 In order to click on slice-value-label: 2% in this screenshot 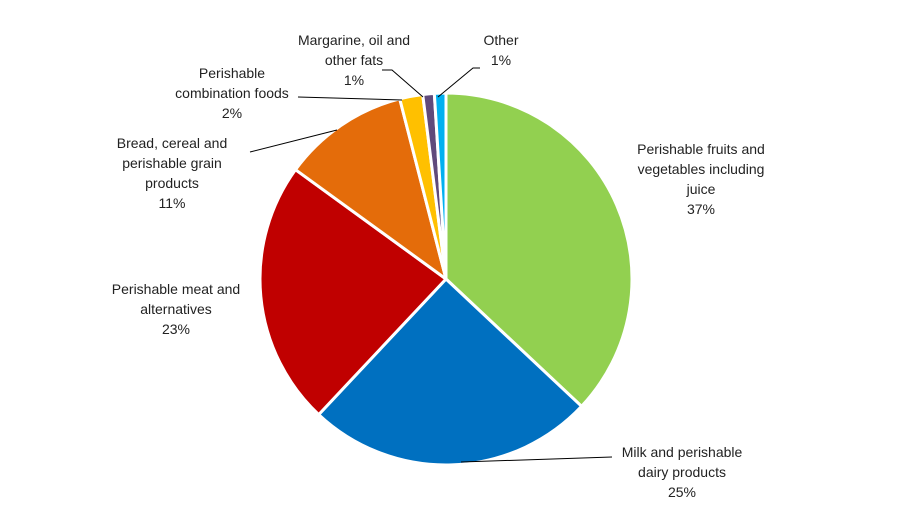, I will do `click(232, 113)`.